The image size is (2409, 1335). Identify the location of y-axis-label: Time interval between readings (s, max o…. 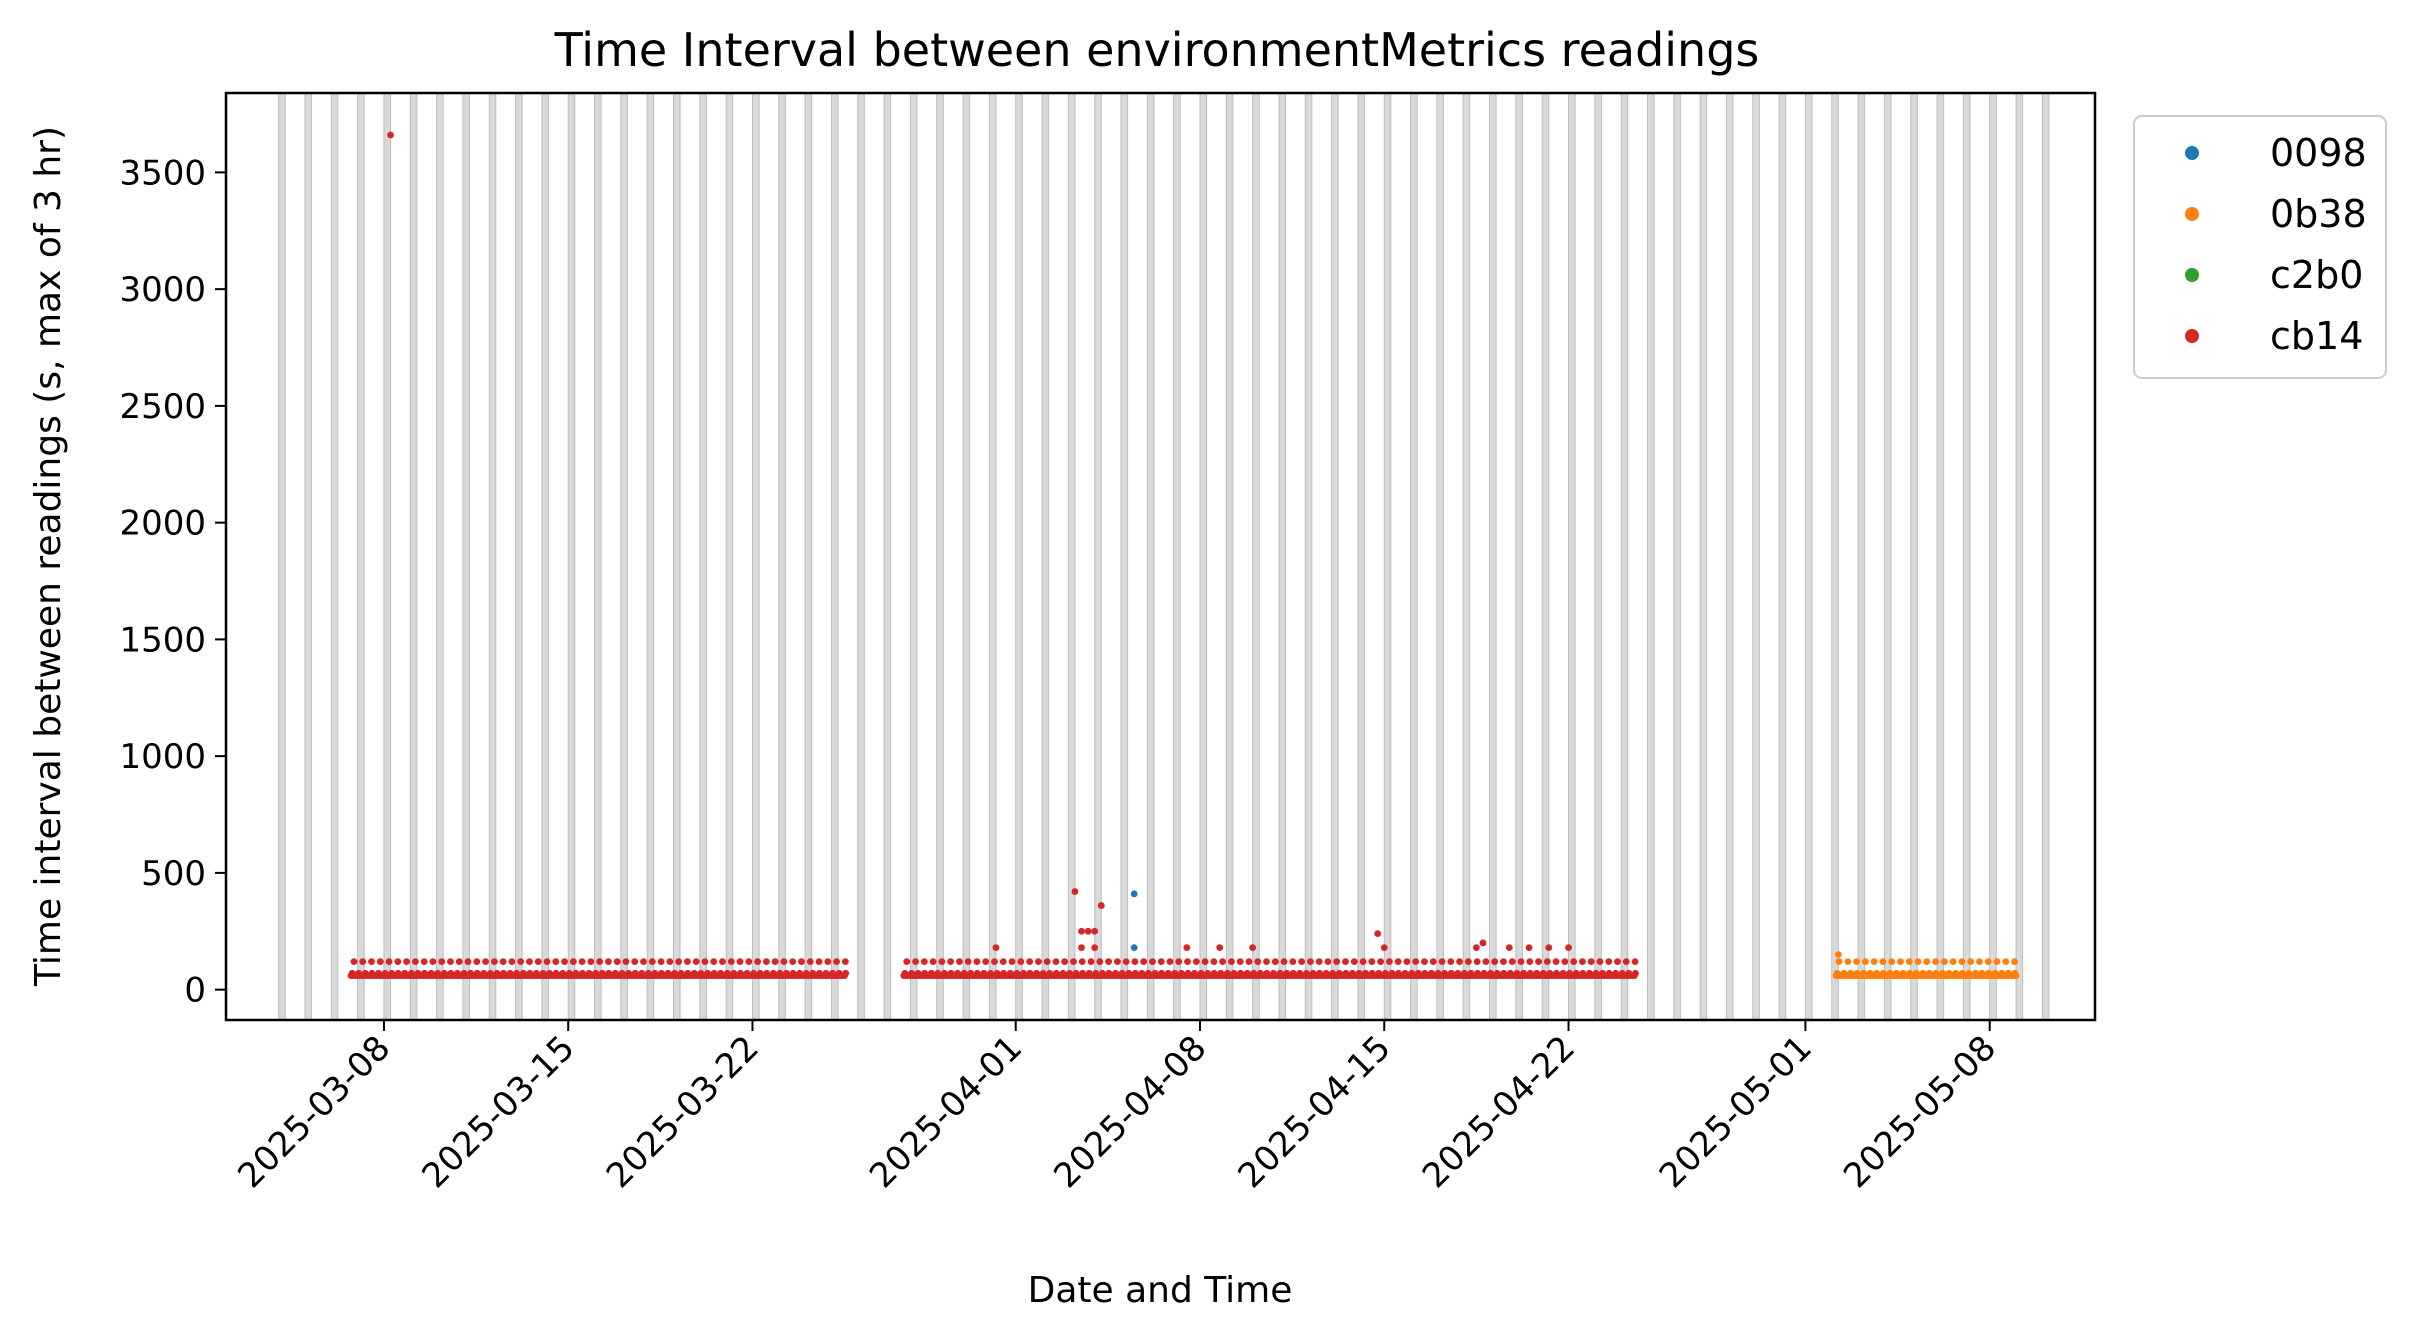
(48, 556).